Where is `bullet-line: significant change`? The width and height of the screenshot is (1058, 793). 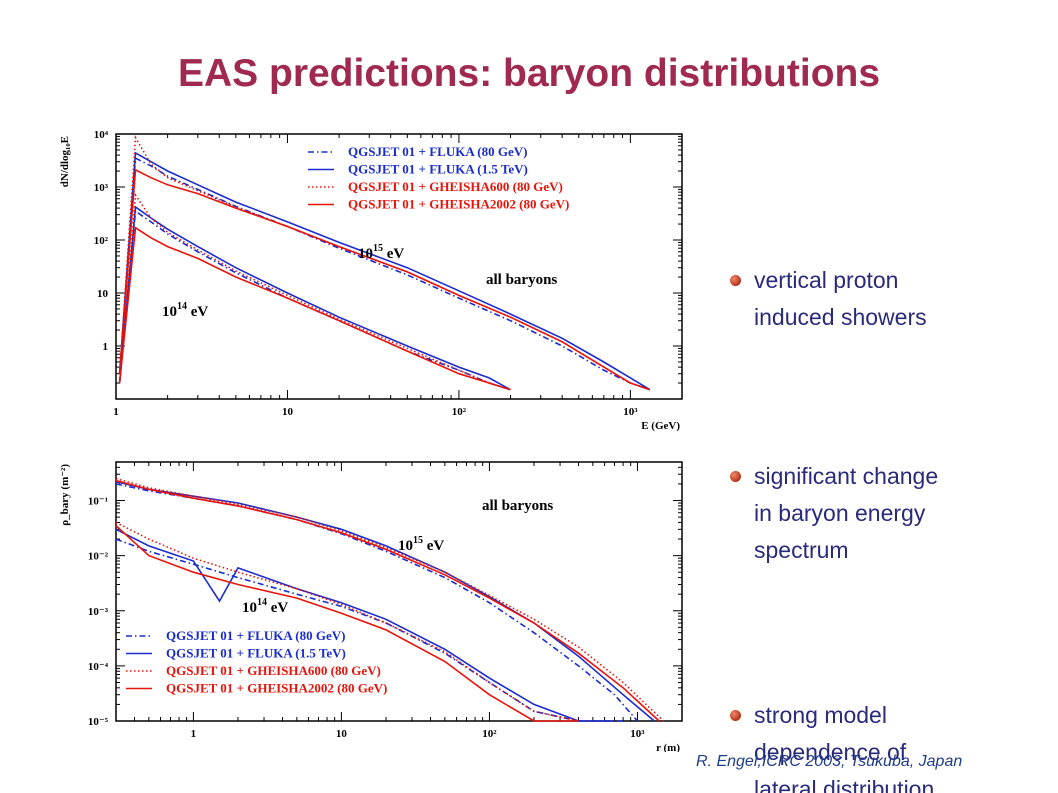
bullet-line: significant change is located at coordinates (846, 476).